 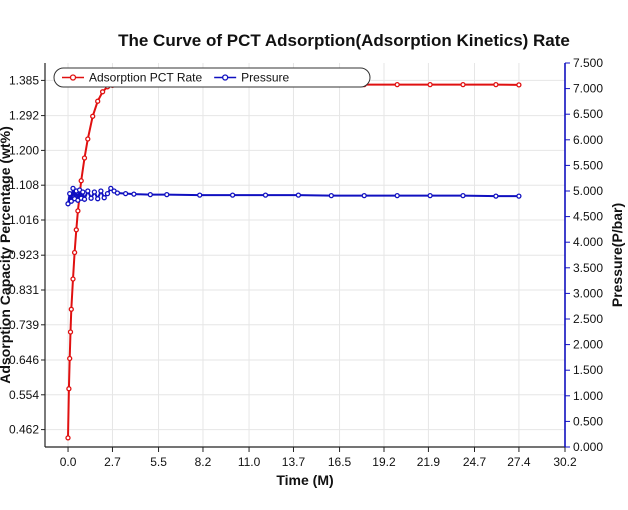 What do you see at coordinates (24, 325) in the screenshot?
I see `y-tick-label: 0.739` at bounding box center [24, 325].